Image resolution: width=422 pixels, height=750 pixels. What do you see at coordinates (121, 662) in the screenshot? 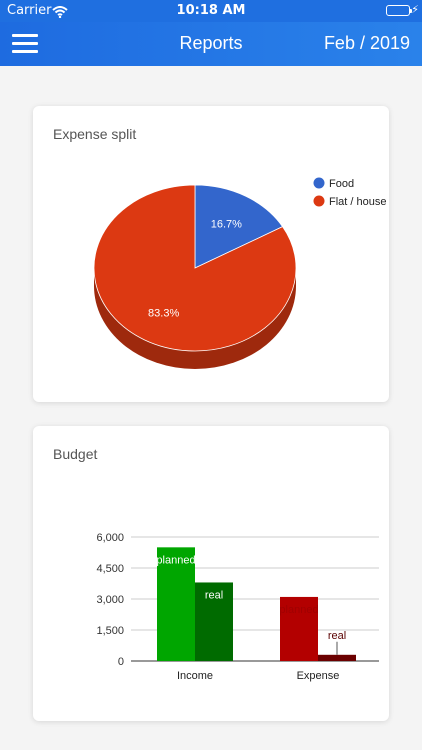
I see `y-tick-label-4: 0` at bounding box center [121, 662].